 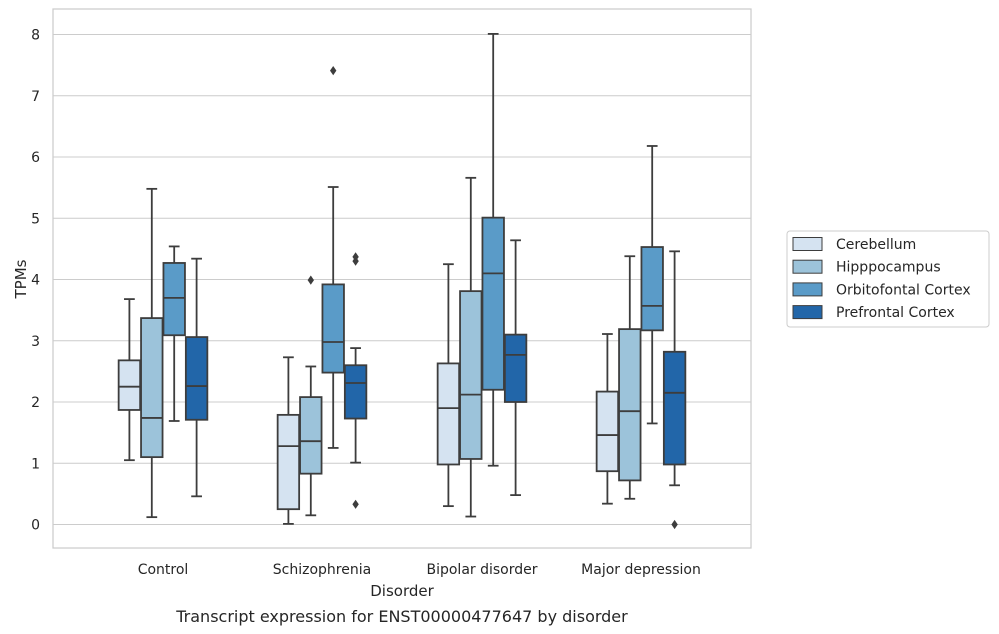 I want to click on y-tick-label: 8, so click(x=35, y=36).